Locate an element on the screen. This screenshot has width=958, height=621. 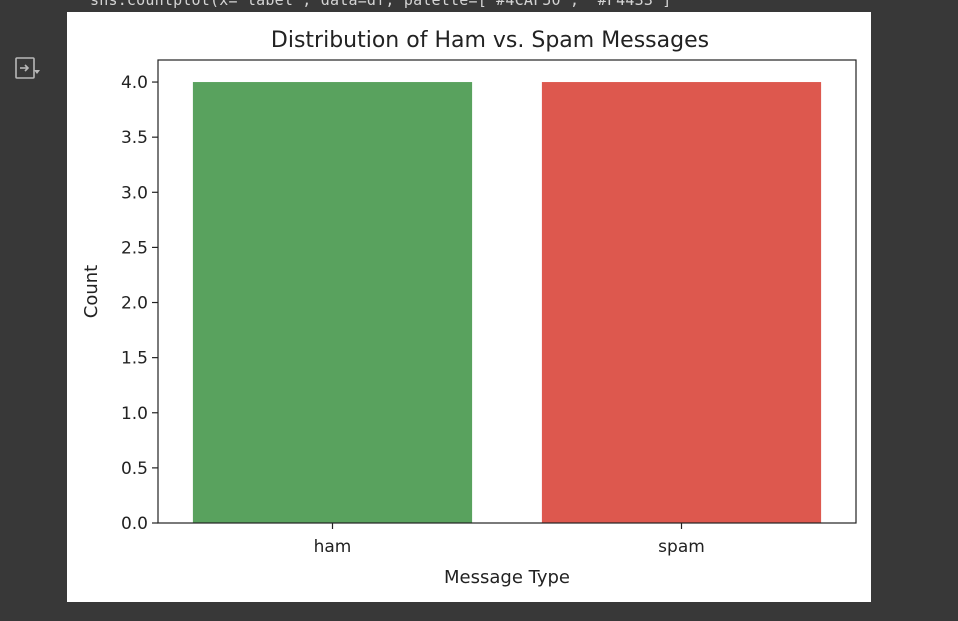
y-tick-label: 2.0 is located at coordinates (134, 304).